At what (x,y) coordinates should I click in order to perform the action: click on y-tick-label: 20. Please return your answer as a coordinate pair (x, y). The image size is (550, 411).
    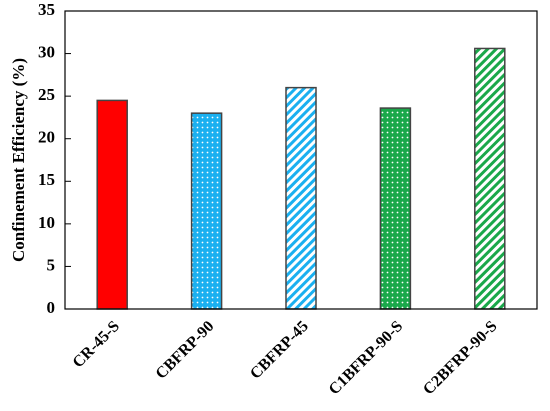
    Looking at the image, I should click on (46, 137).